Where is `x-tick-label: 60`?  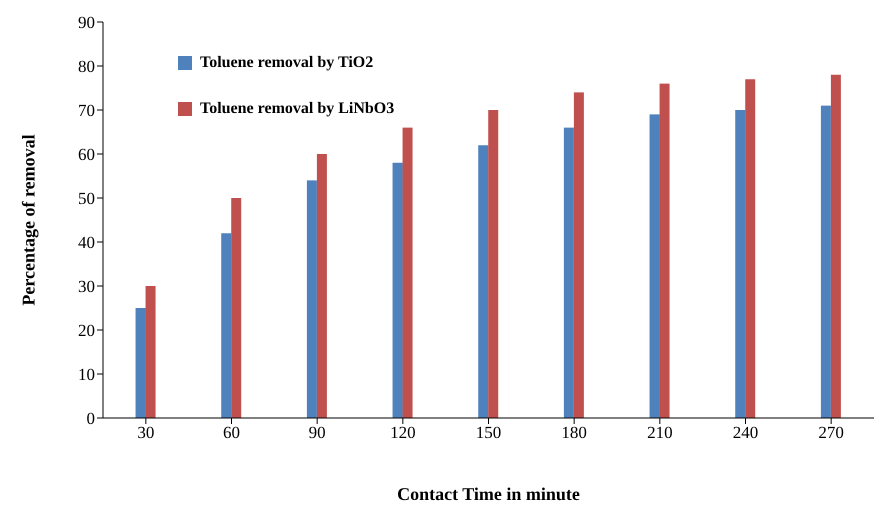
x-tick-label: 60 is located at coordinates (231, 432).